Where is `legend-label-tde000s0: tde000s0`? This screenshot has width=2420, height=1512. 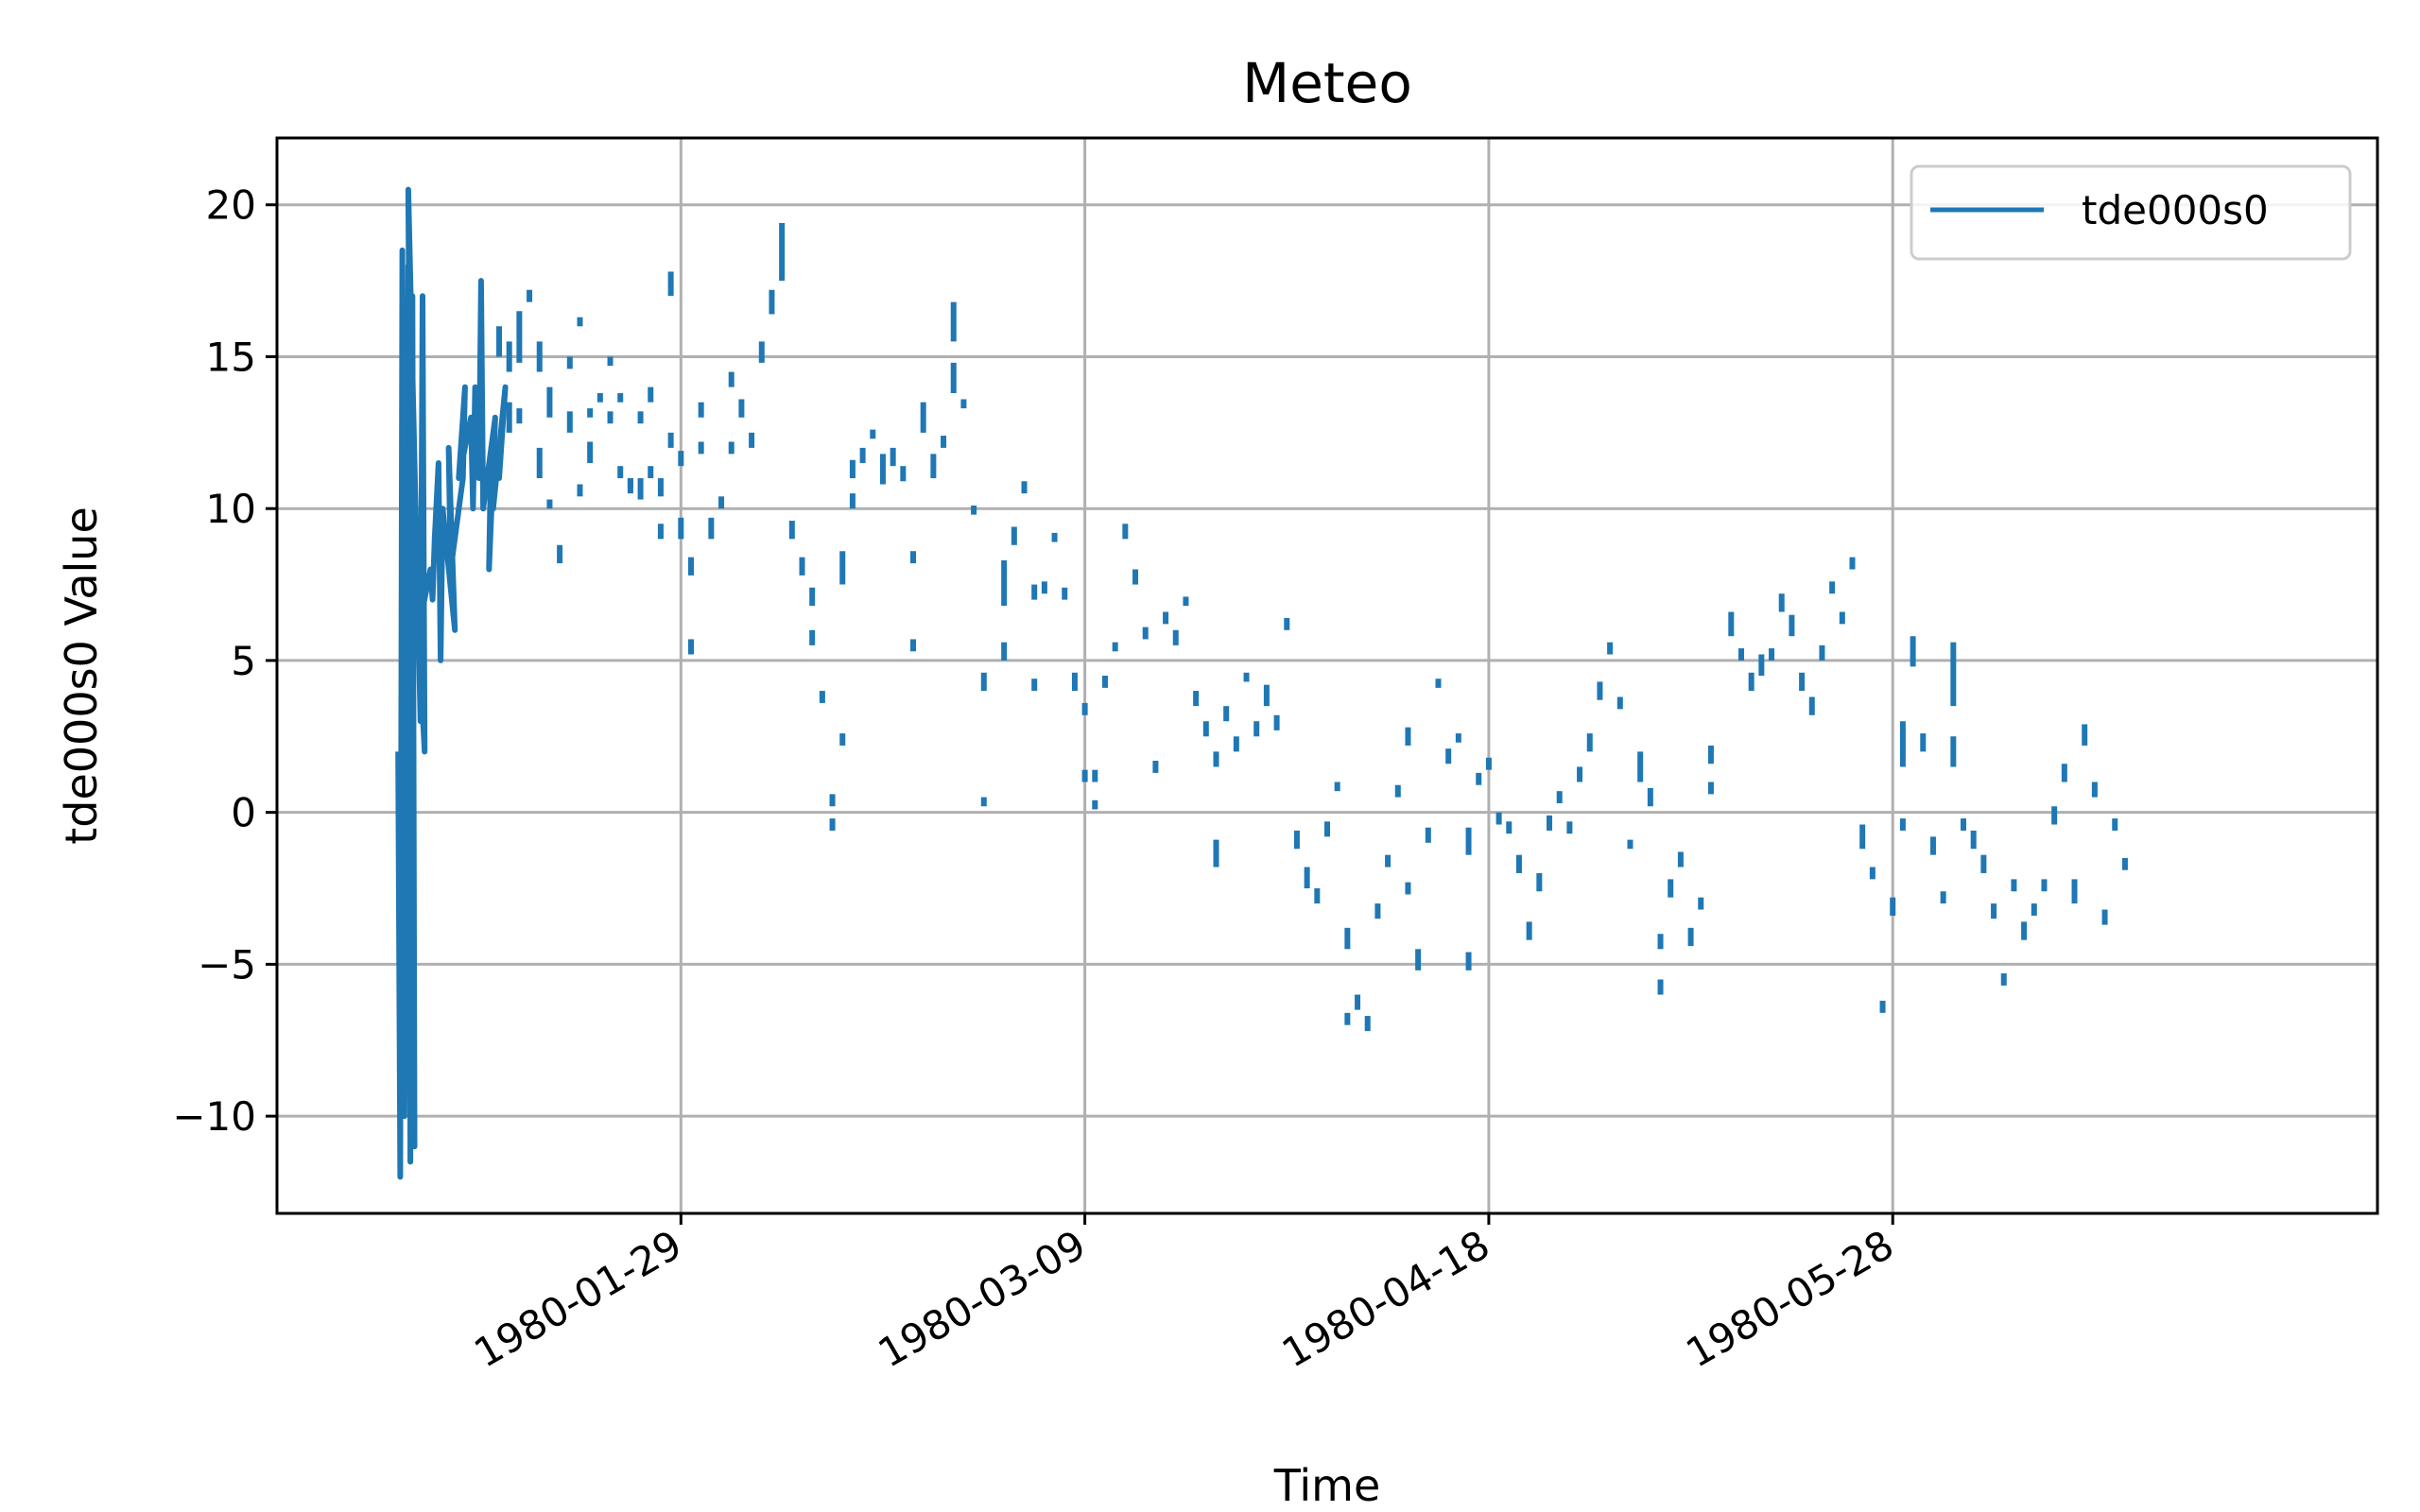
legend-label-tde000s0: tde000s0 is located at coordinates (2175, 210).